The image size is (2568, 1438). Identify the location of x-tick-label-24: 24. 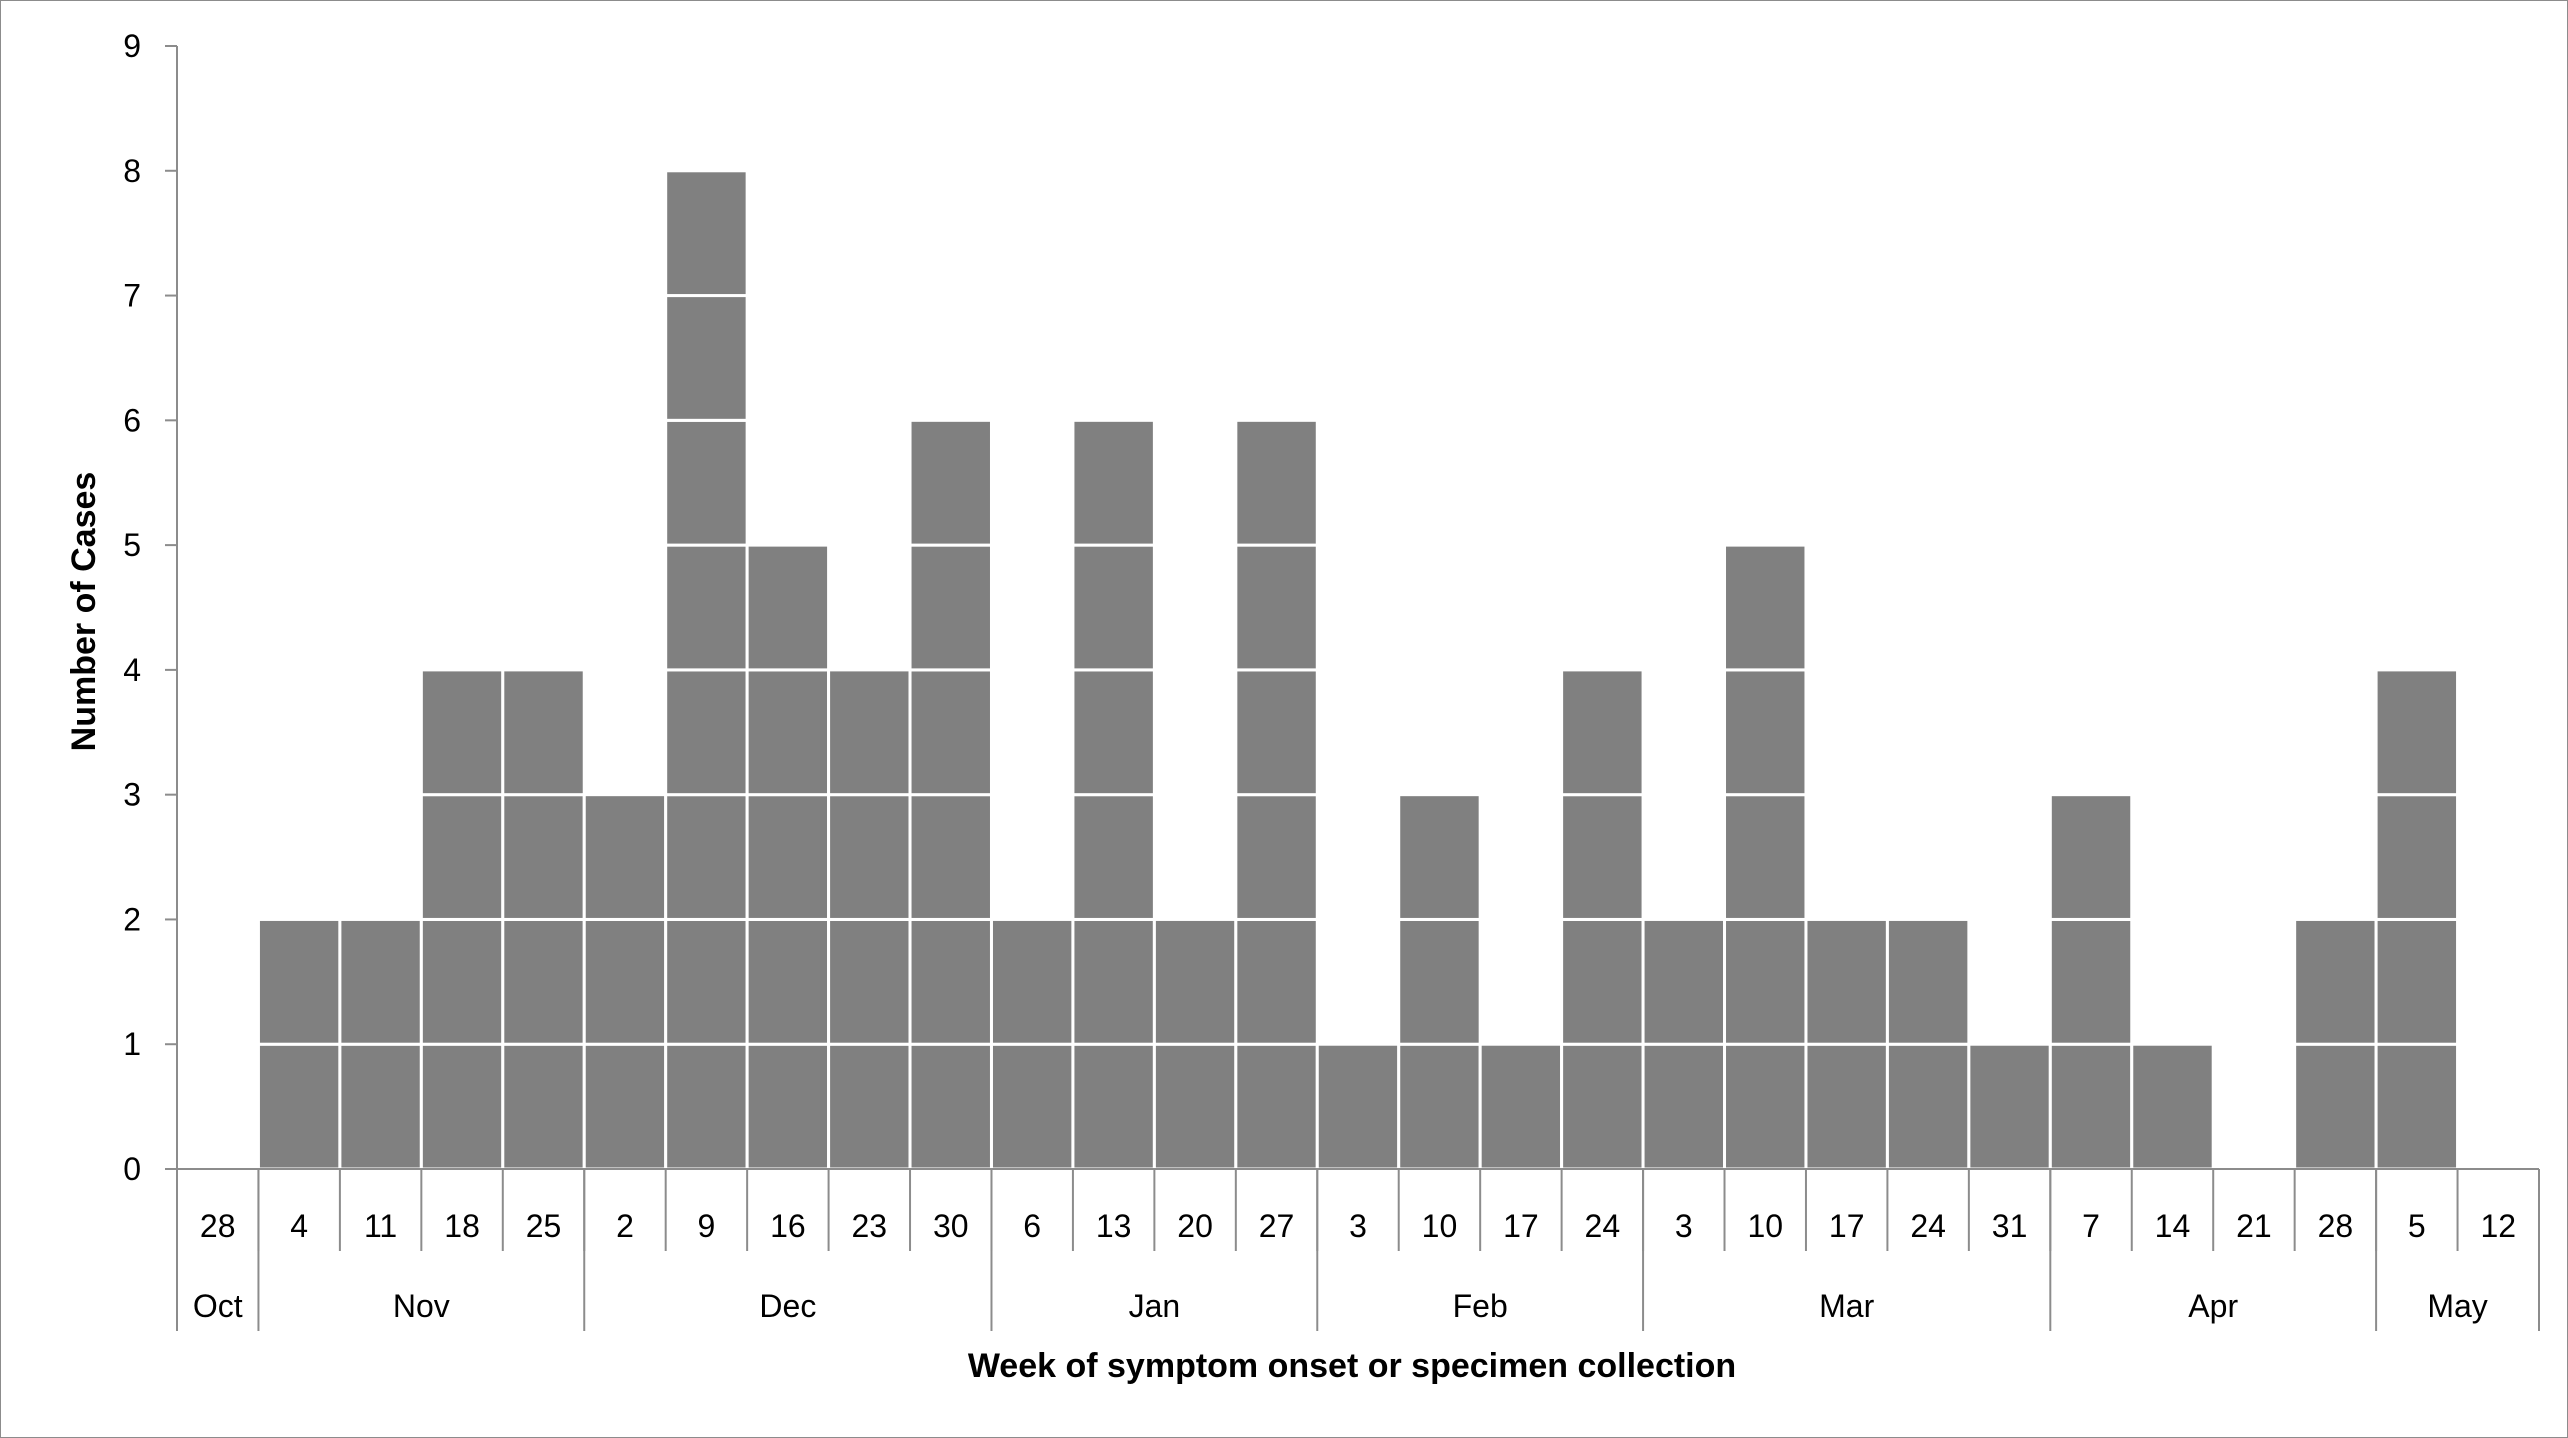
(1603, 1226).